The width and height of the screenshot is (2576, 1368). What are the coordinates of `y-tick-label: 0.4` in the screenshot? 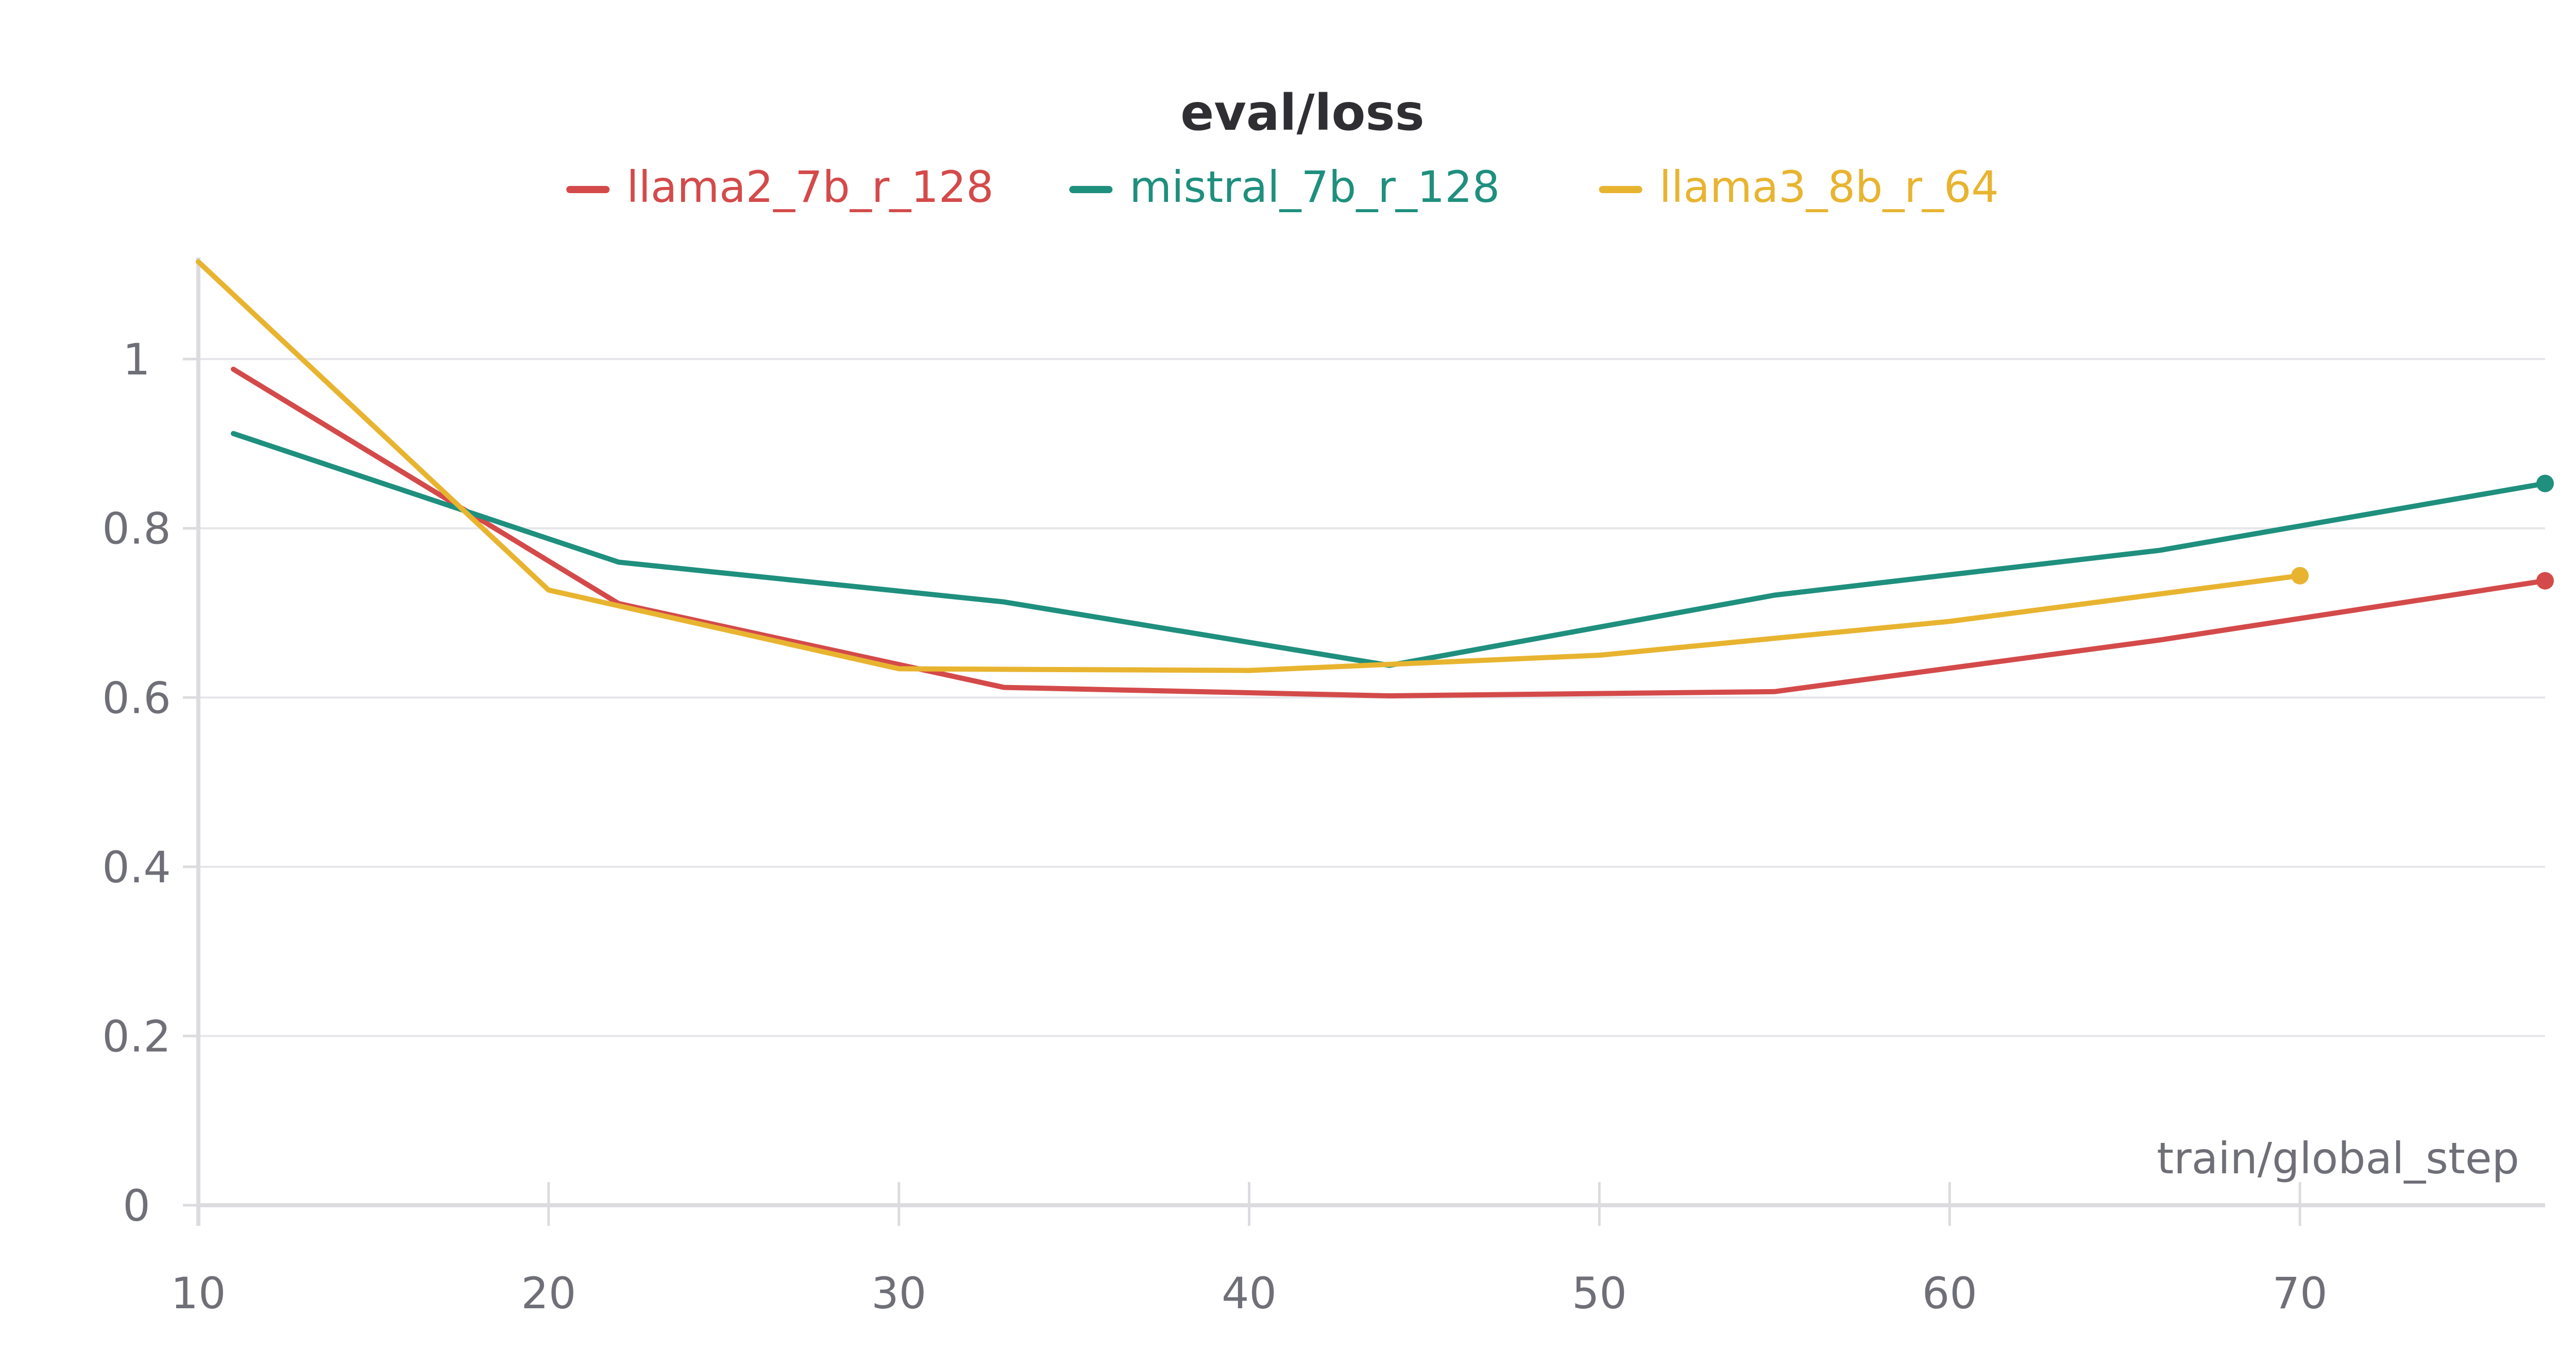 It's located at (136, 867).